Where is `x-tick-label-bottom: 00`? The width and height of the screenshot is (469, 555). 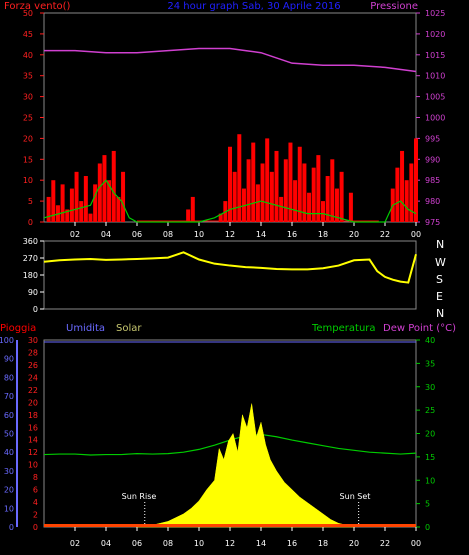 x-tick-label-bottom: 00 is located at coordinates (416, 543).